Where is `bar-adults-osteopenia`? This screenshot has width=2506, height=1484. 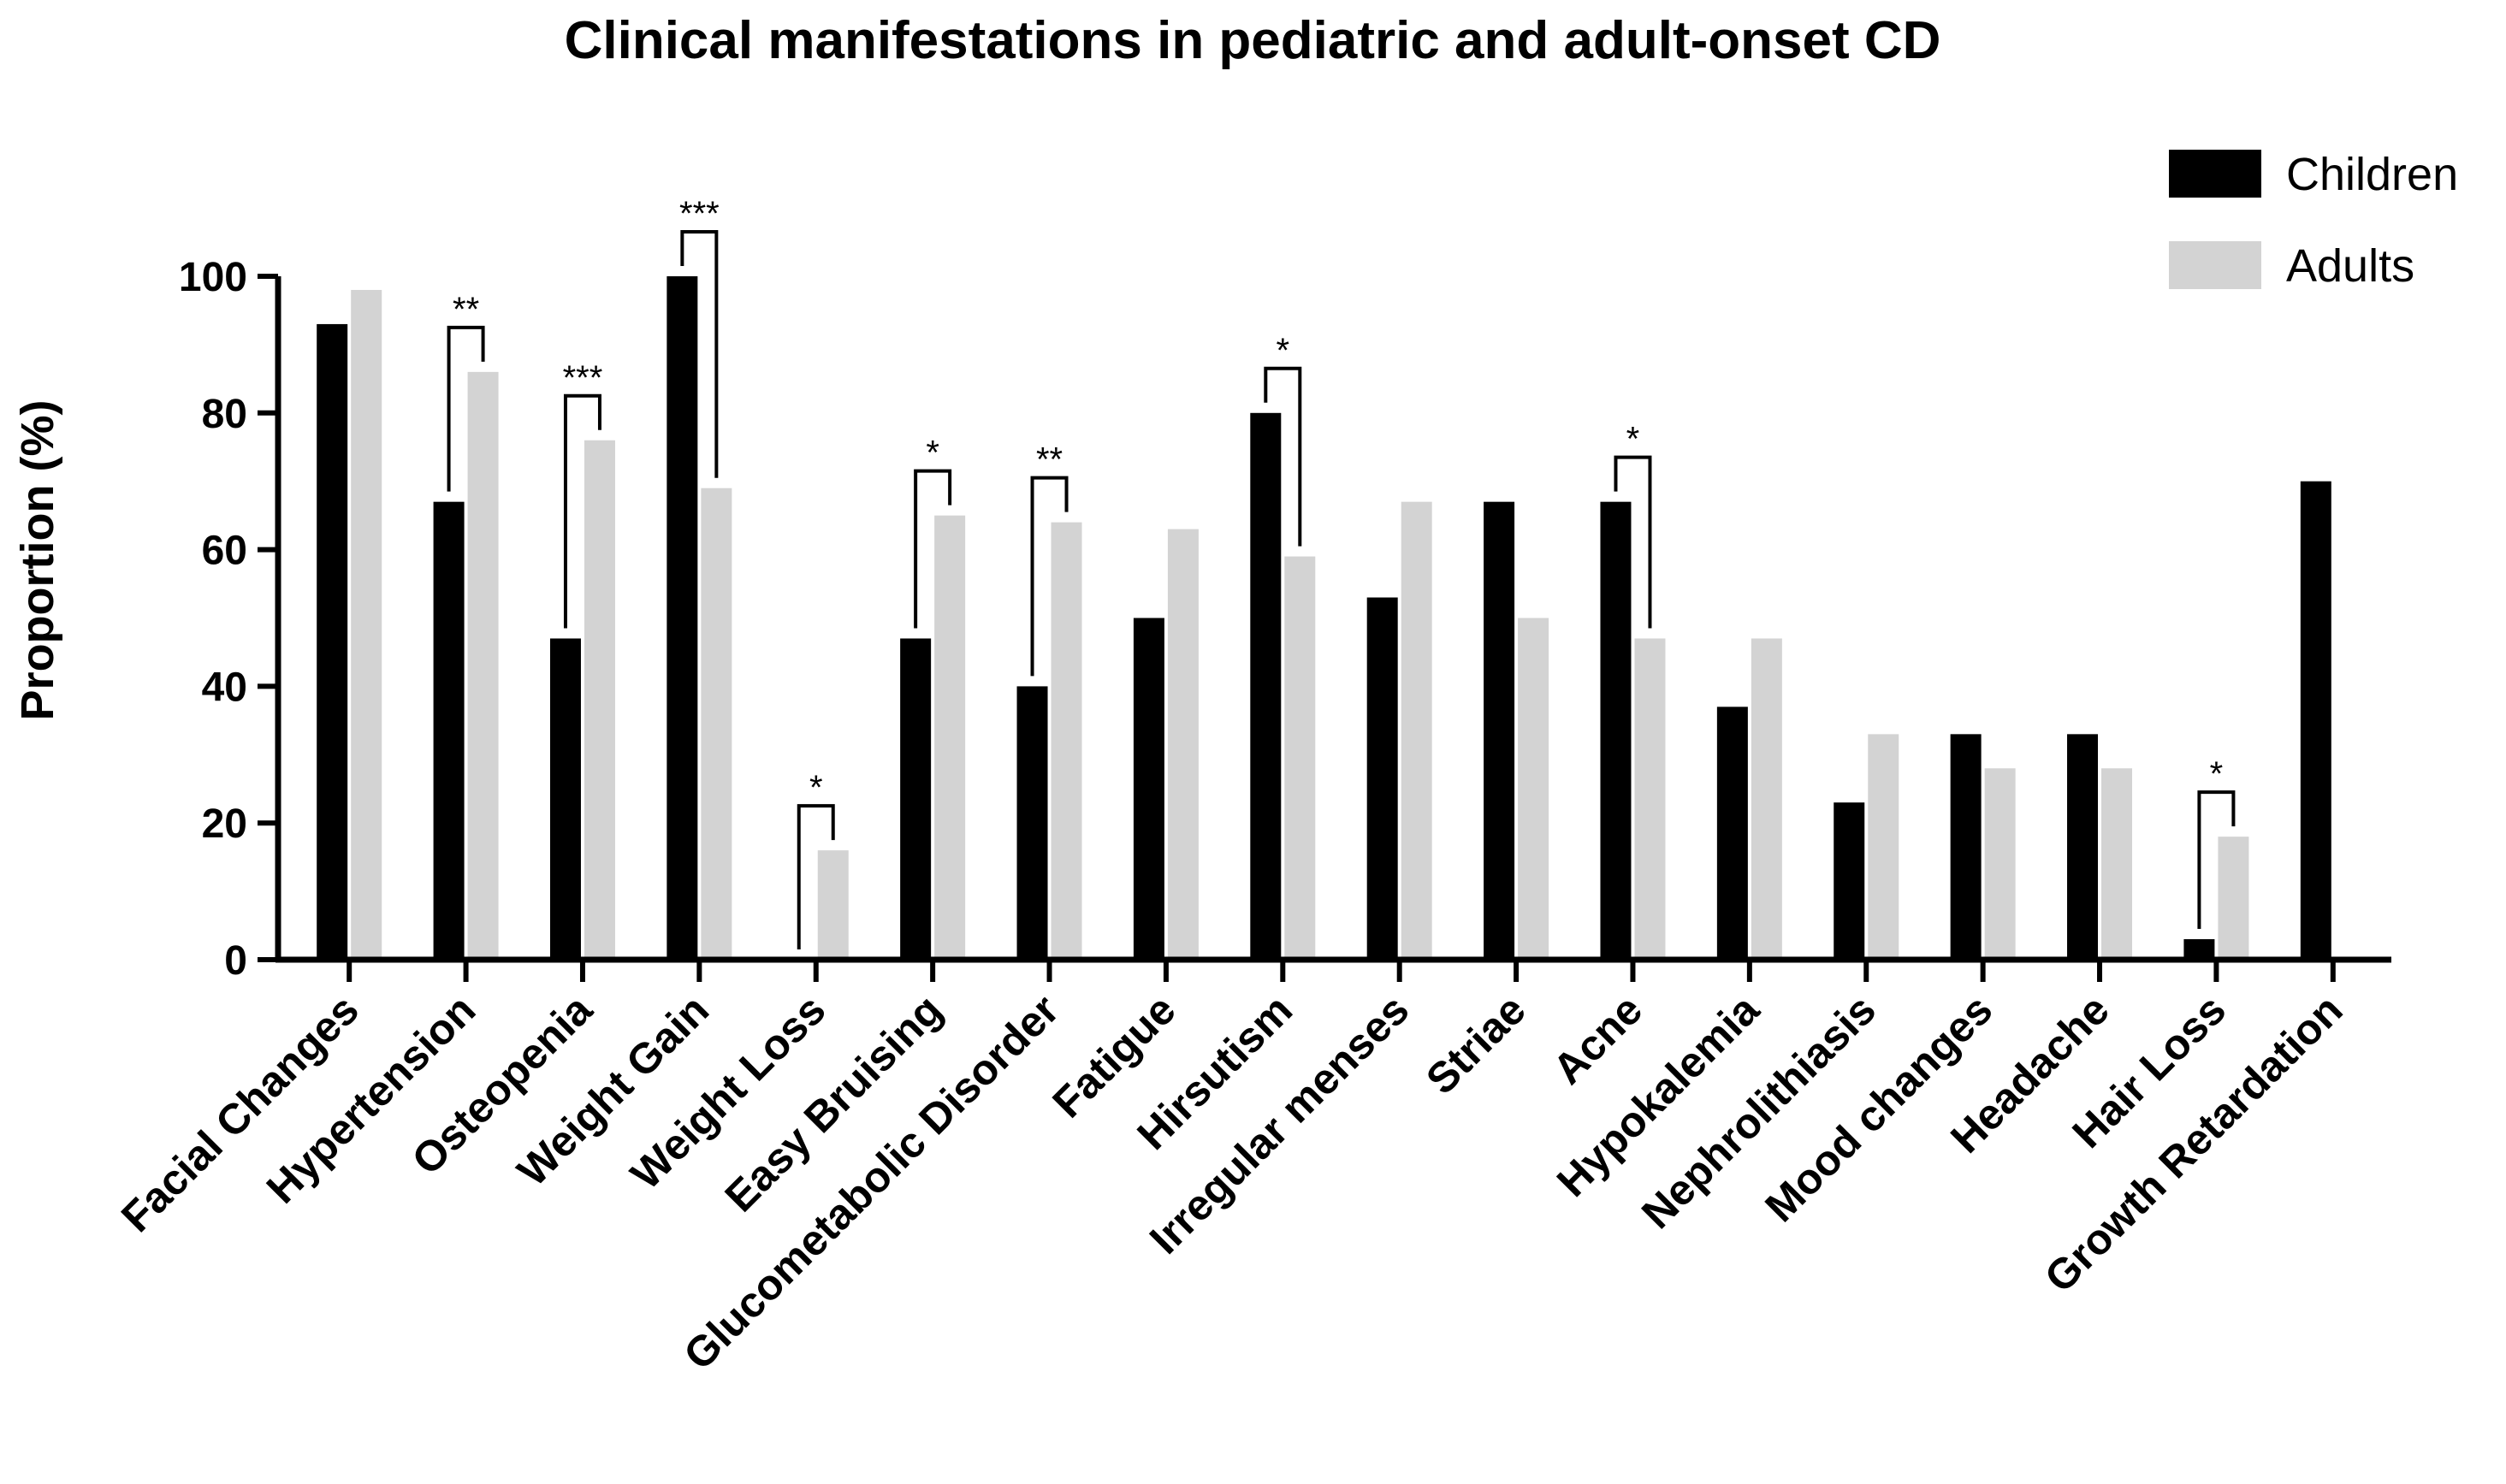 bar-adults-osteopenia is located at coordinates (599, 700).